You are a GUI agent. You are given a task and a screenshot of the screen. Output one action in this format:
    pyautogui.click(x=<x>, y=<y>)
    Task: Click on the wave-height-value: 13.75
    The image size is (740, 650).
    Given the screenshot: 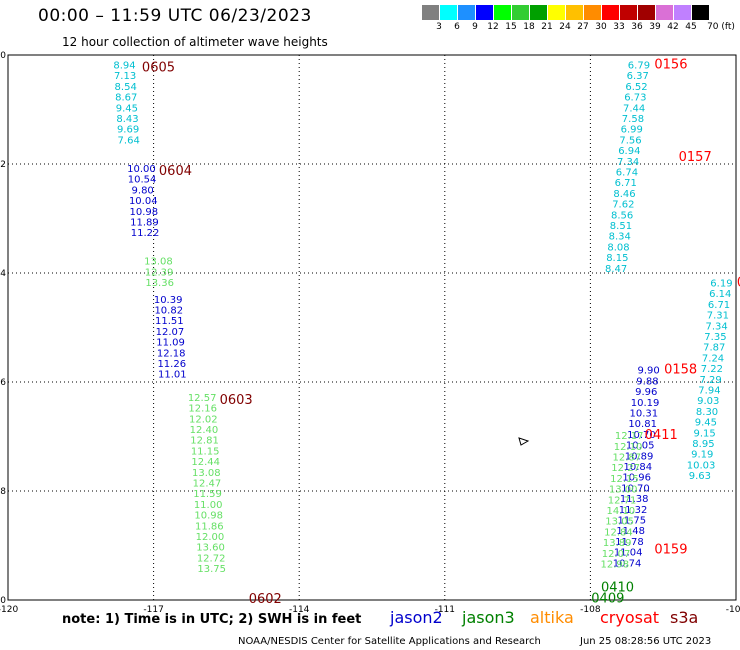 What is the action you would take?
    pyautogui.click(x=211, y=569)
    